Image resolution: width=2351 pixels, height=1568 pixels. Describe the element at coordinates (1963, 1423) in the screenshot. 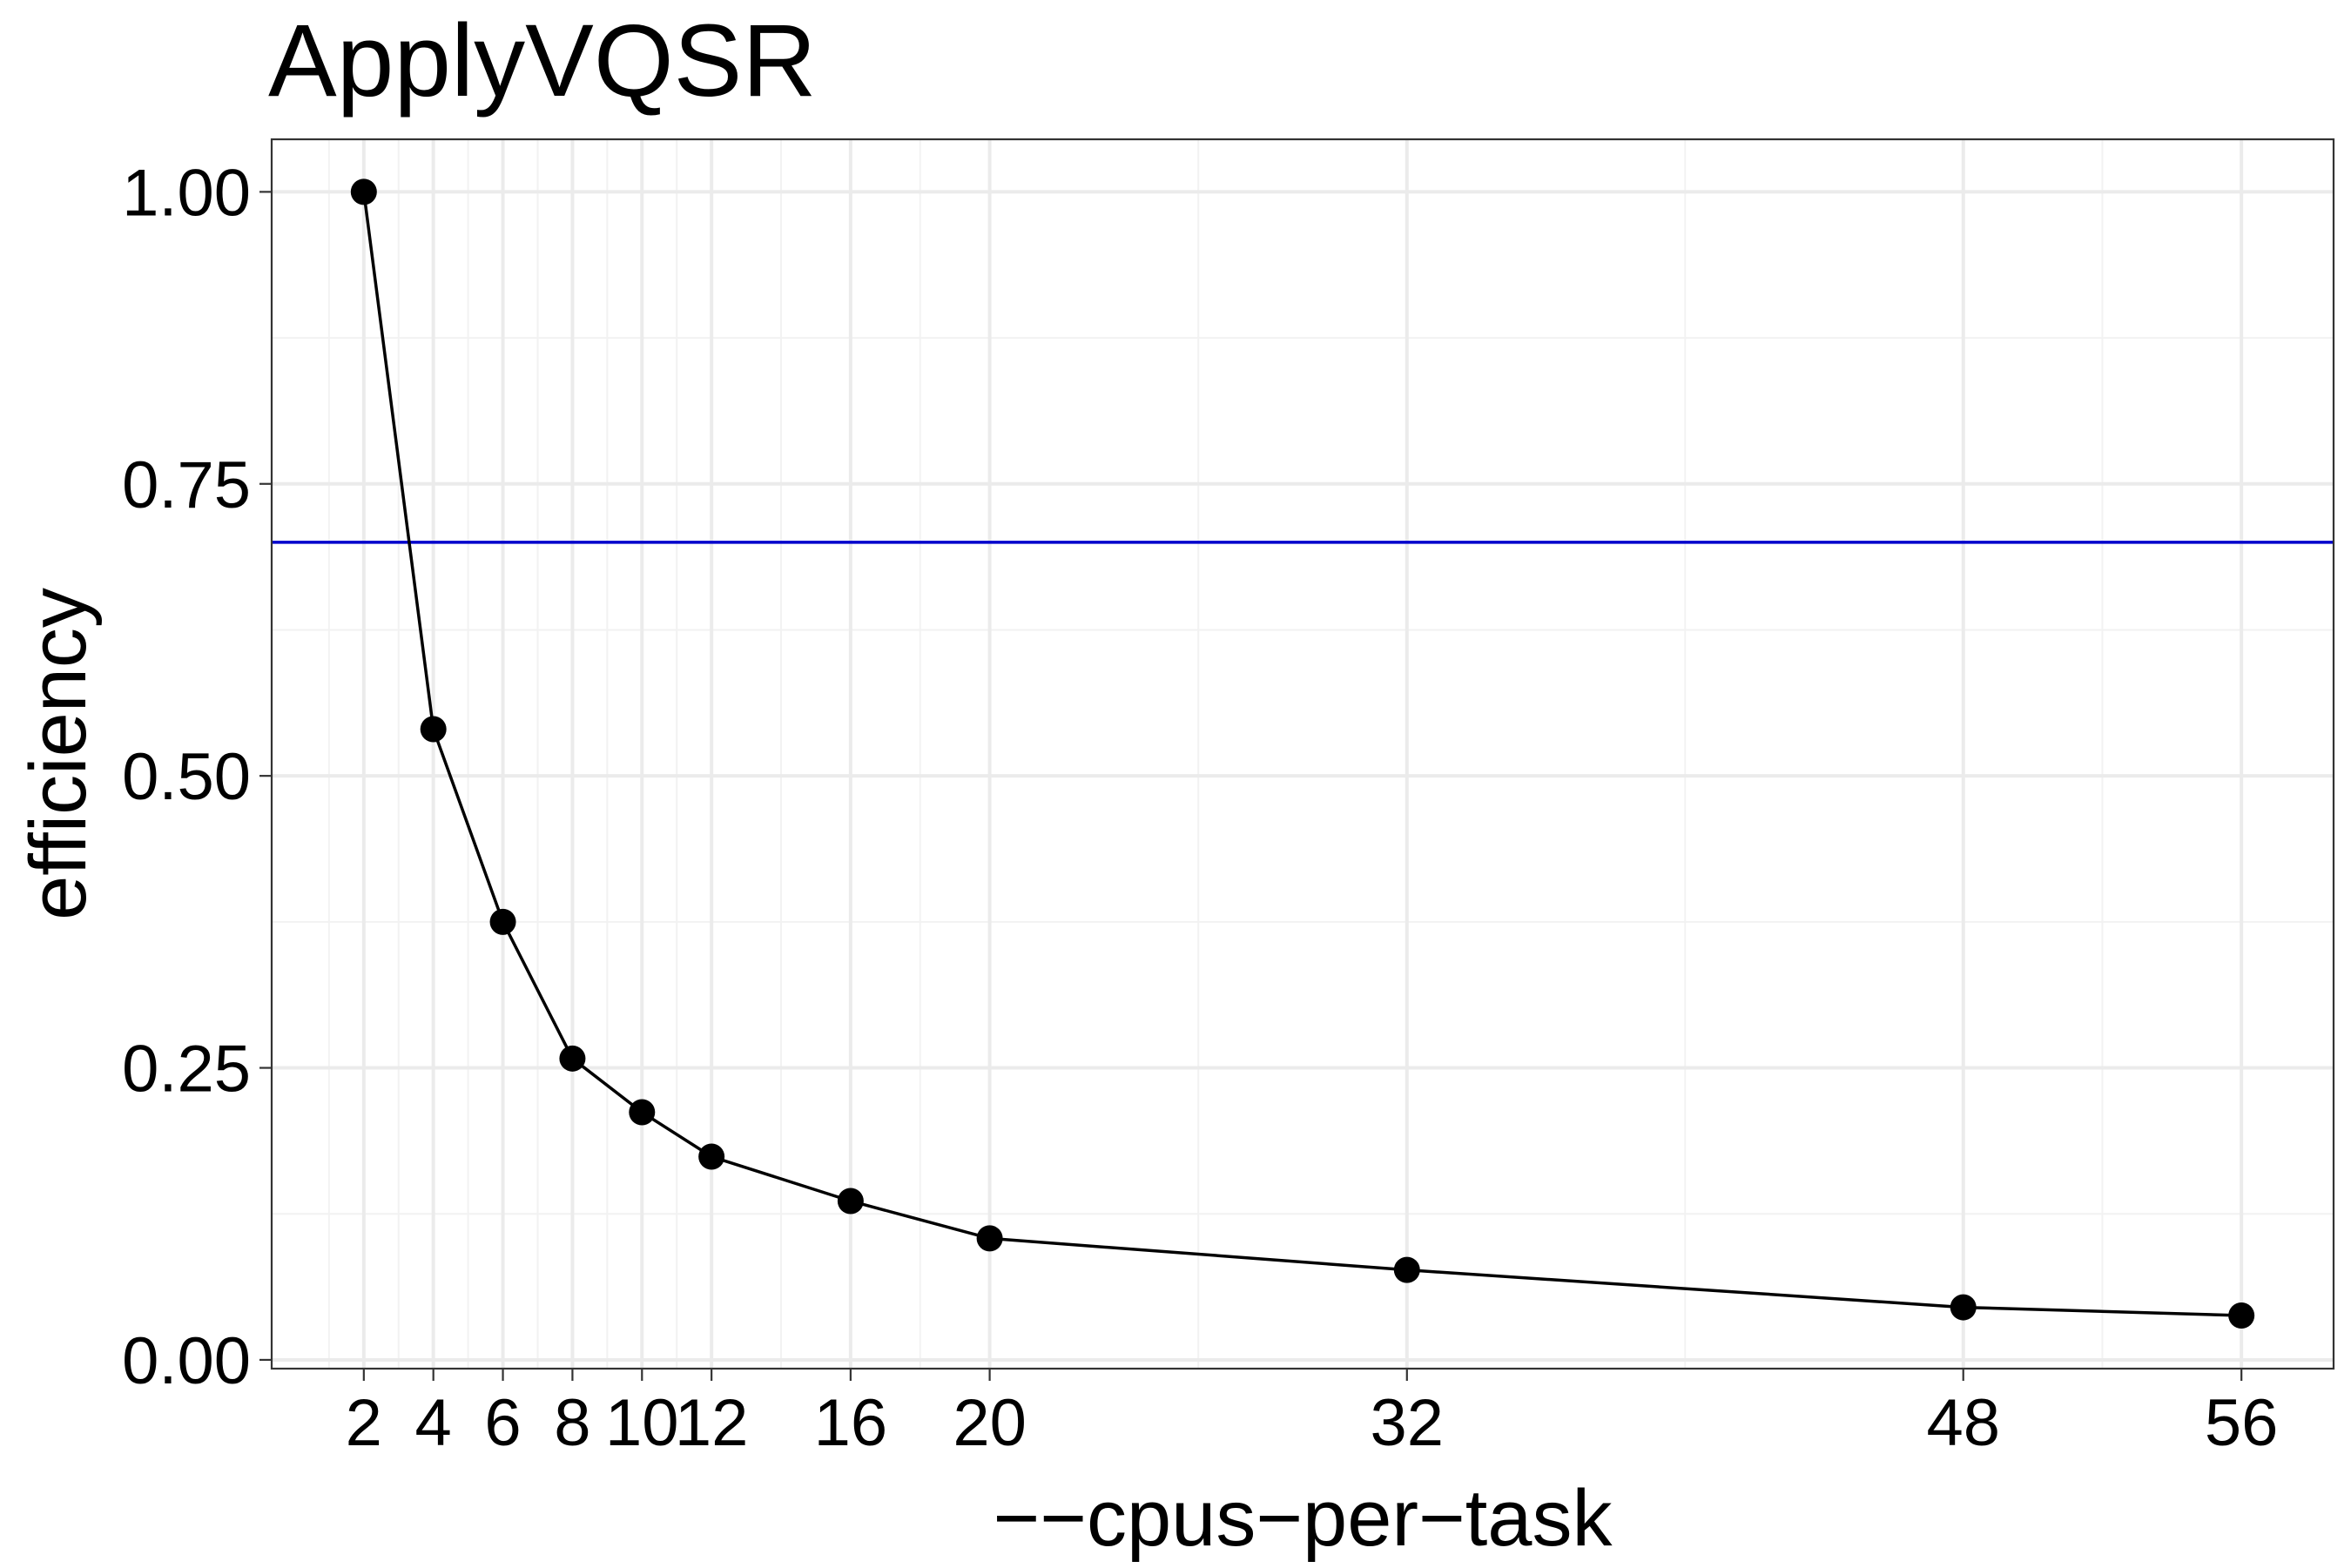

I see `x-tick-label: 48` at that location.